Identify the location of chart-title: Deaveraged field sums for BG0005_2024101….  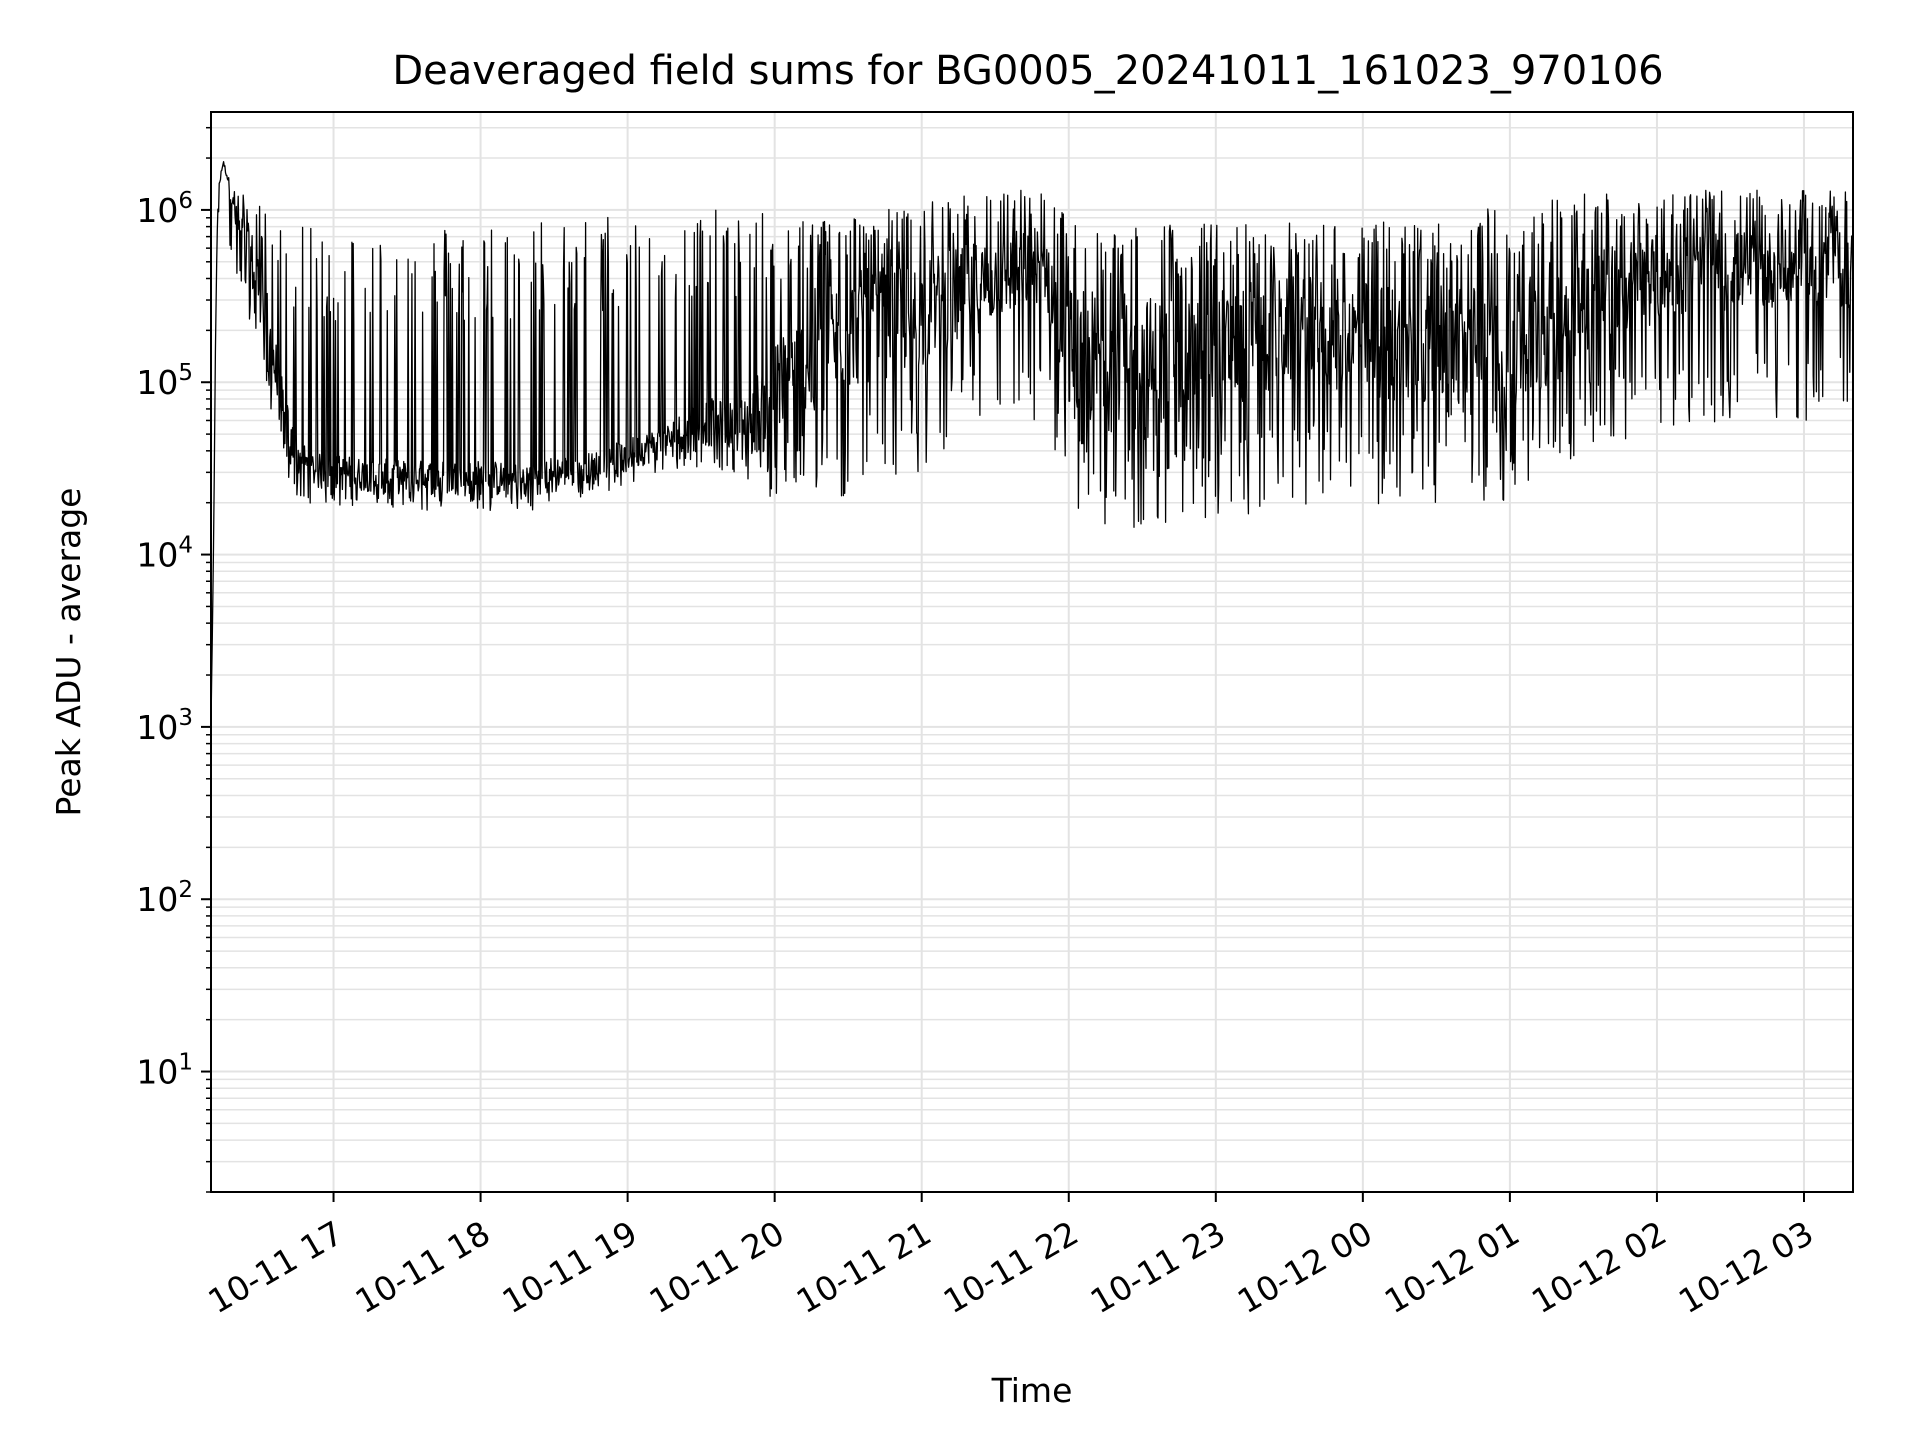
(1027, 71).